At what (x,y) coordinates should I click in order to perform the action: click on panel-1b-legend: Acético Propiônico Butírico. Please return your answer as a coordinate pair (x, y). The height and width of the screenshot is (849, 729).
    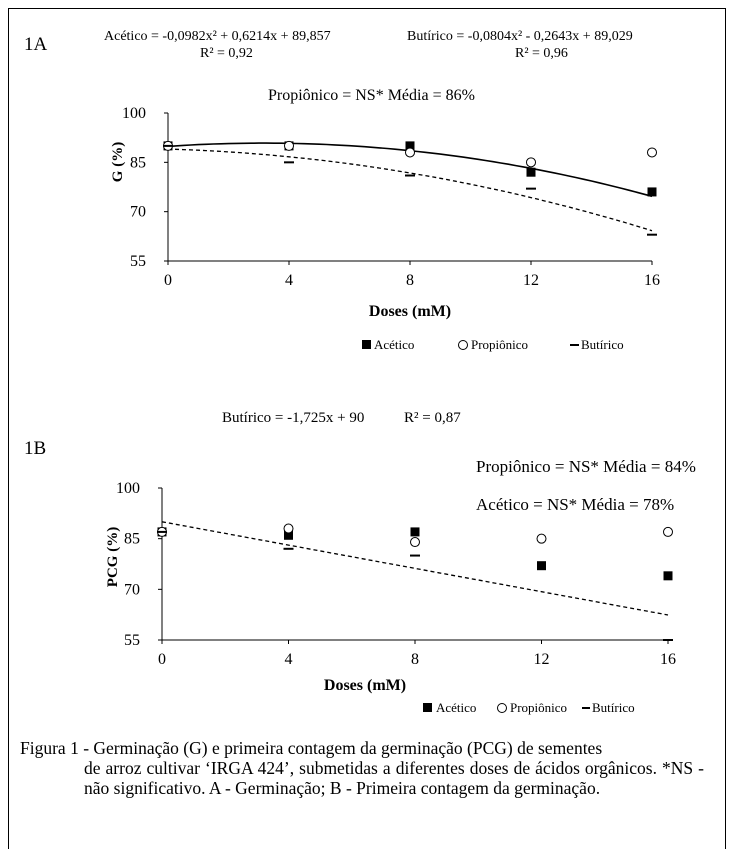
    Looking at the image, I should click on (529, 707).